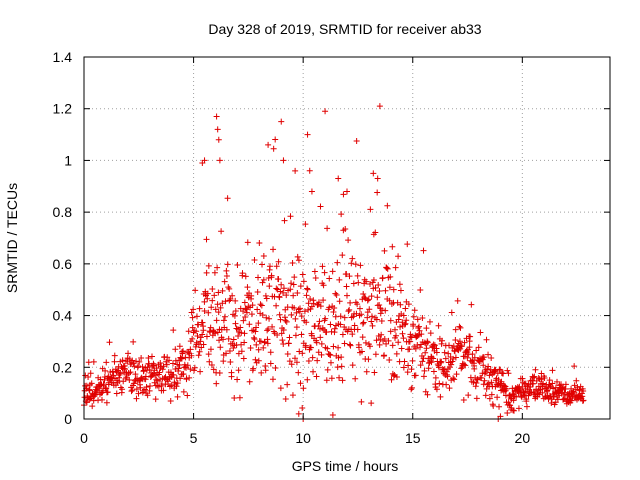  What do you see at coordinates (413, 438) in the screenshot?
I see `x-tick-label: 15` at bounding box center [413, 438].